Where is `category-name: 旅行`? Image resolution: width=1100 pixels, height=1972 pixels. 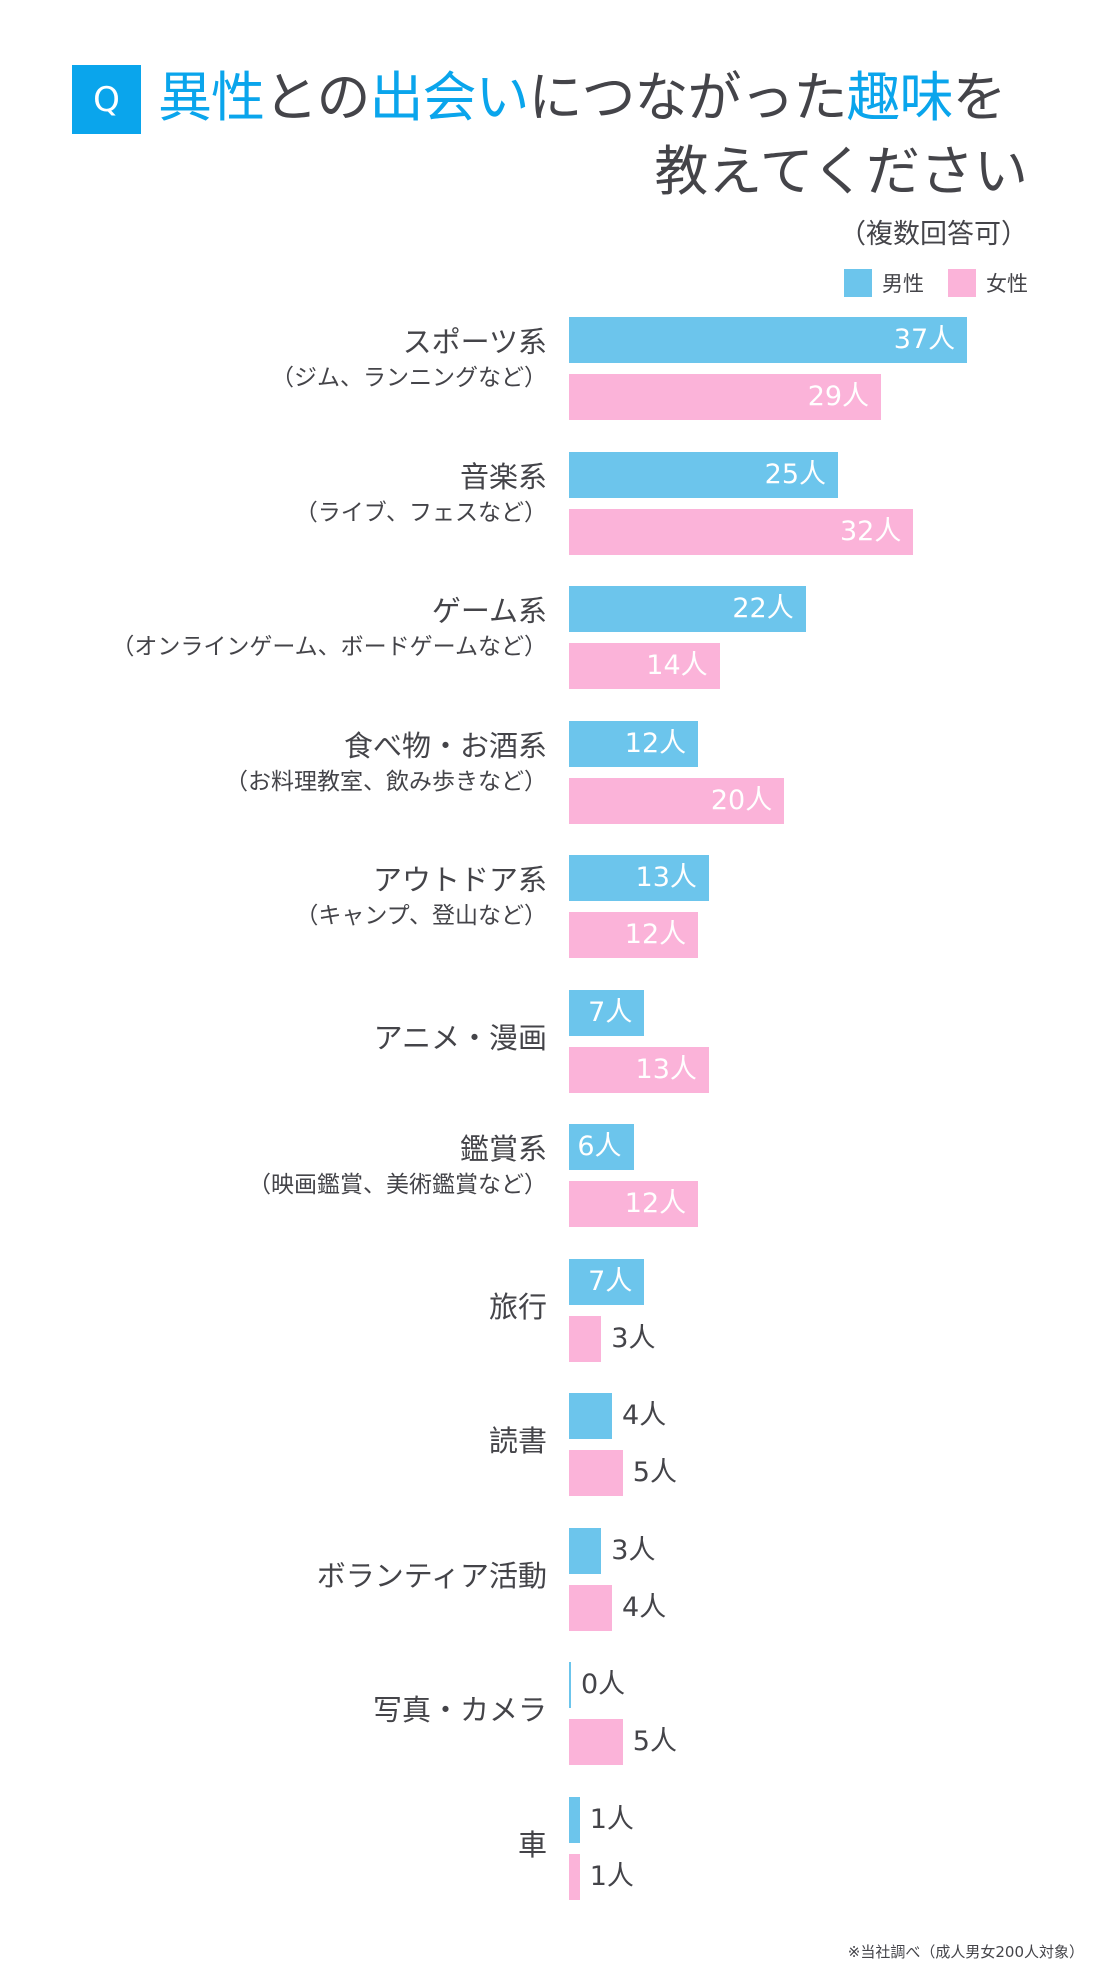 category-name: 旅行 is located at coordinates (517, 1306).